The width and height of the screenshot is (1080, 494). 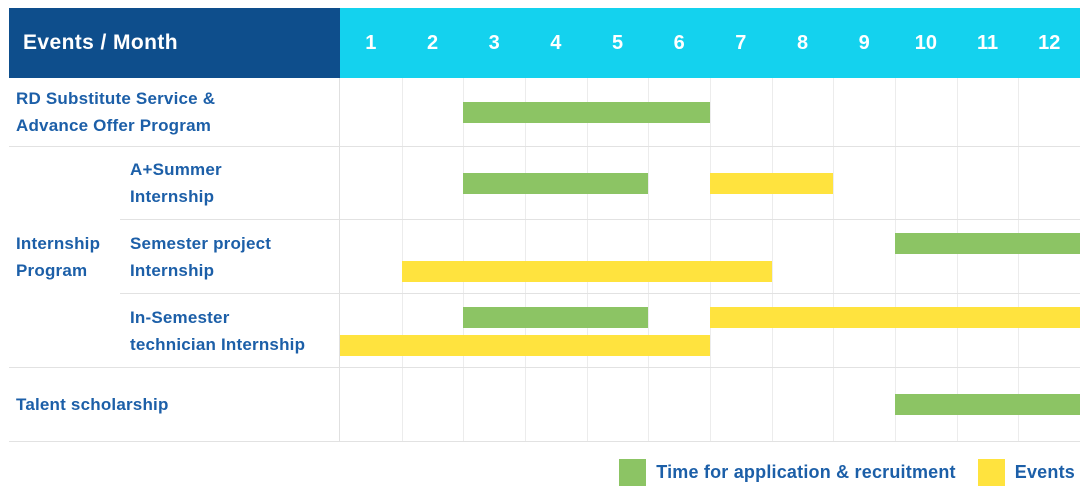 I want to click on legend: Time for application & recruitment Events, so click(x=847, y=472).